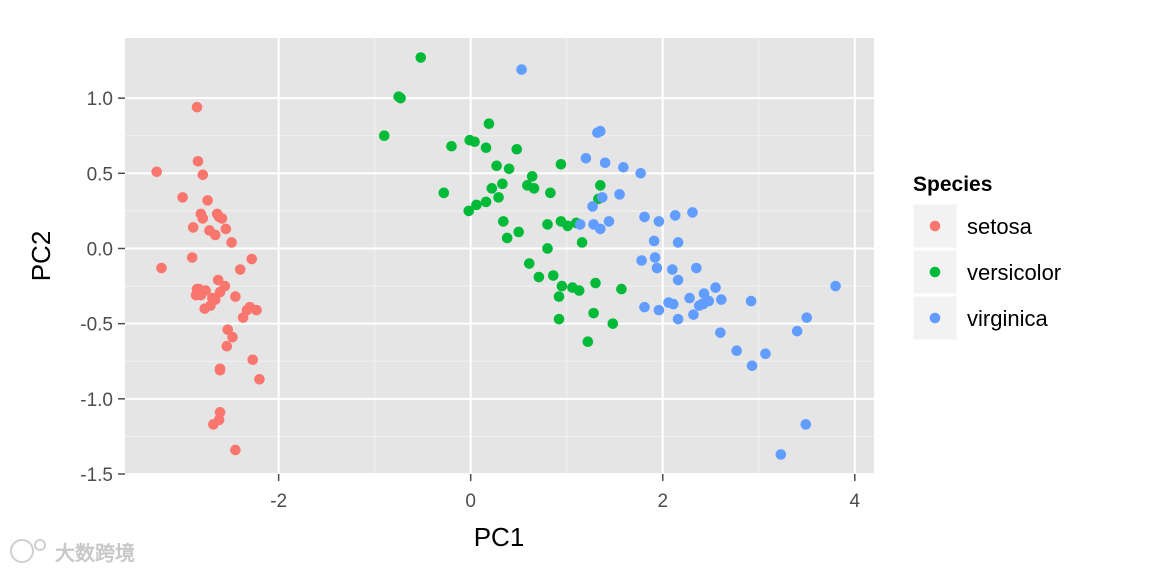 The width and height of the screenshot is (1152, 576). I want to click on watermark-text: 大数跨境, so click(95, 553).